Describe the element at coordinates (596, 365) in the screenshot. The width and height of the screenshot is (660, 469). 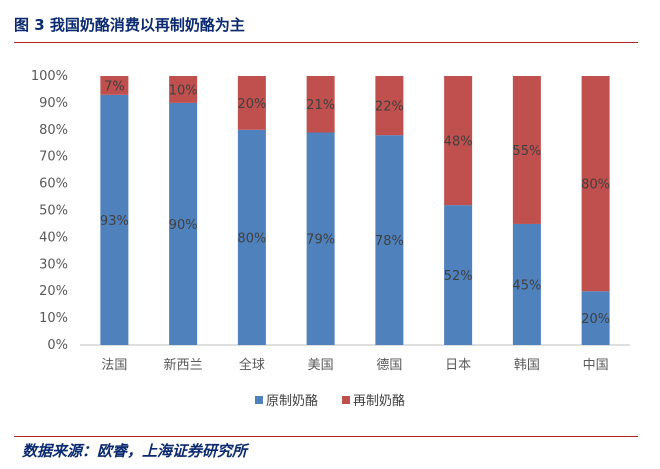
I see `x-tick-label: 中国` at that location.